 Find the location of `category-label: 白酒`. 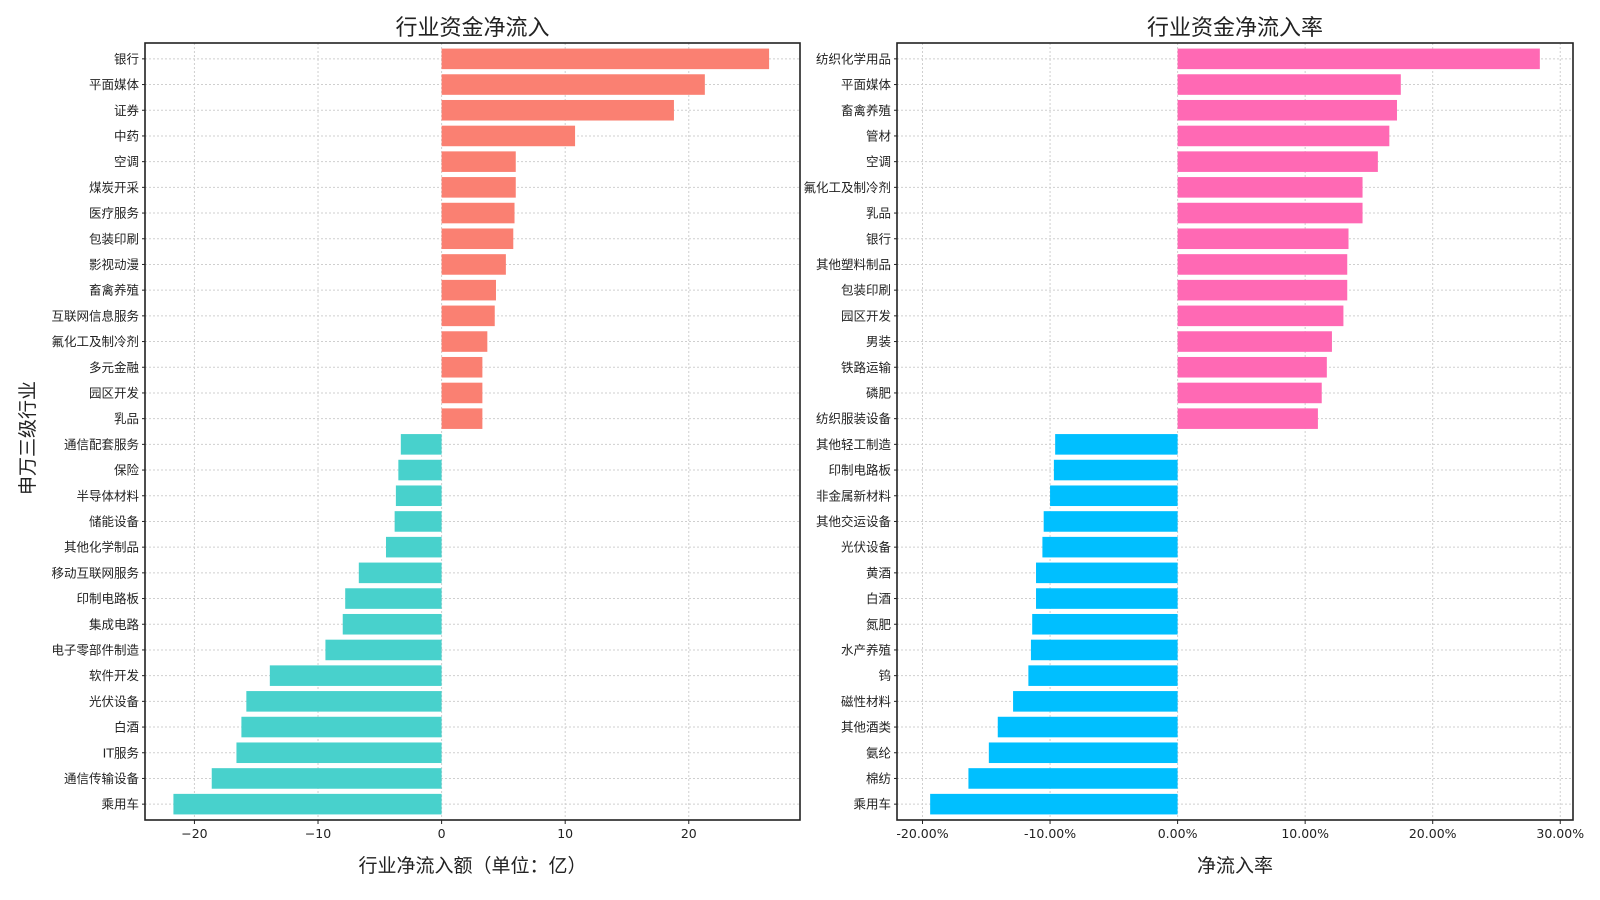

category-label: 白酒 is located at coordinates (126, 727).